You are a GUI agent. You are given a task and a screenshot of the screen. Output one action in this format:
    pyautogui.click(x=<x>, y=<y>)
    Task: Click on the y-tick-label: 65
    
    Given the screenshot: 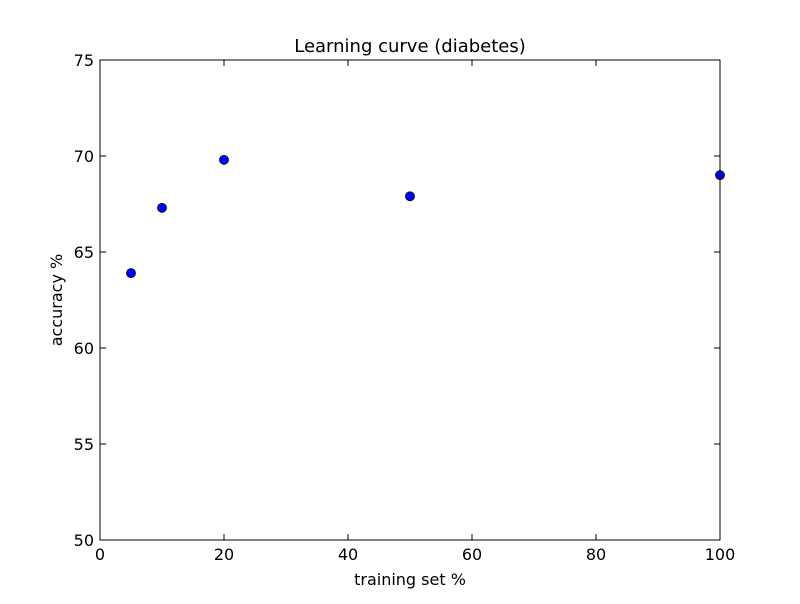 What is the action you would take?
    pyautogui.click(x=84, y=252)
    